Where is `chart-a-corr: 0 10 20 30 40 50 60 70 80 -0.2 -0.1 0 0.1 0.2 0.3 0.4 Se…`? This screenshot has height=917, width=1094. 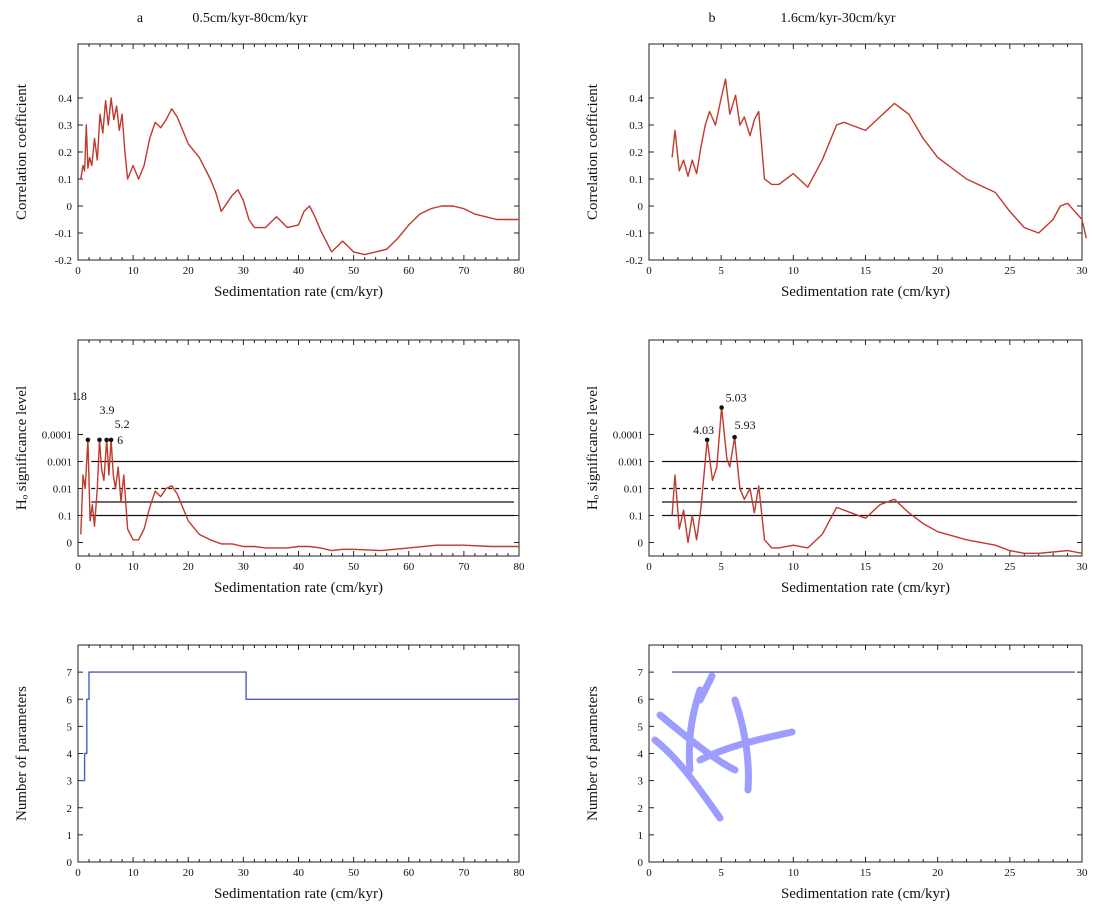 chart-a-corr: 0 10 20 30 40 50 60 70 80 -0.2 -0.1 0 0.1 0.2 0.3 0.4 Se… is located at coordinates (270, 171).